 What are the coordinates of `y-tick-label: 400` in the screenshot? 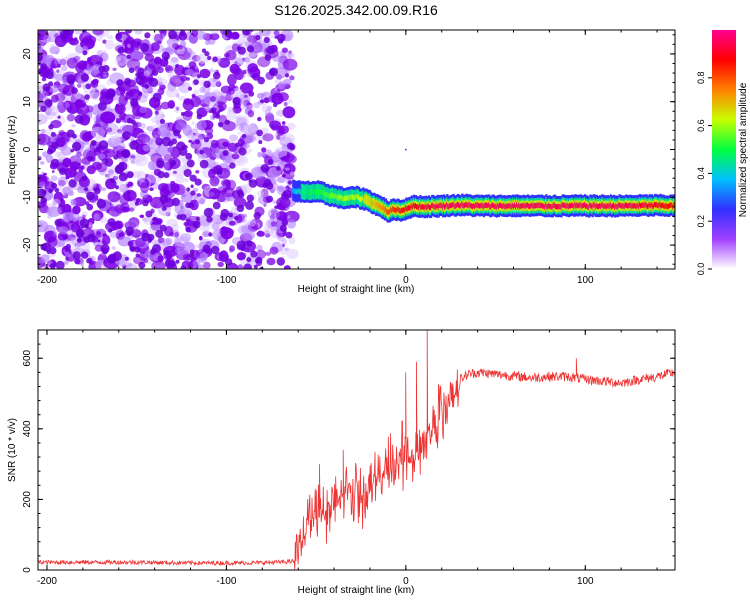 It's located at (27, 428).